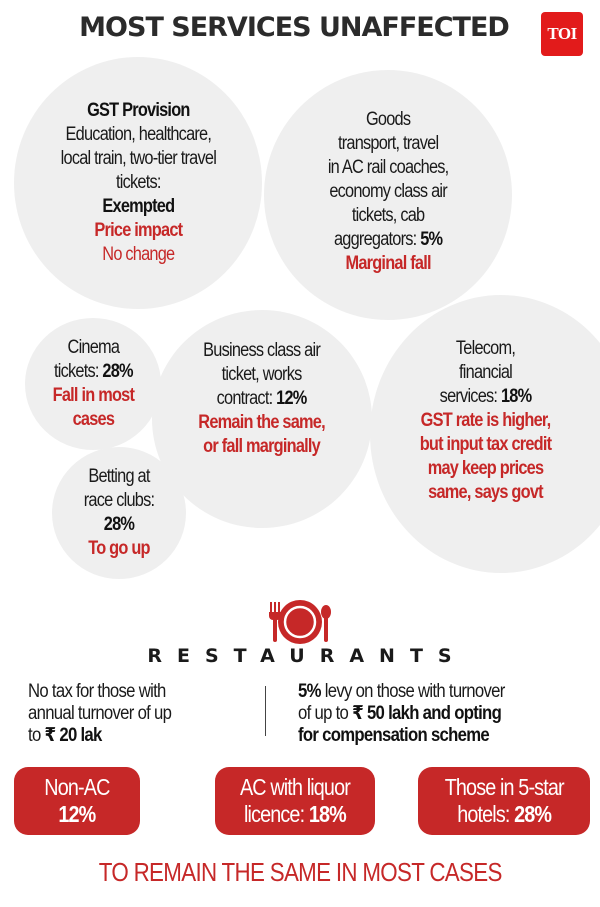 Image resolution: width=600 pixels, height=907 pixels. What do you see at coordinates (119, 513) in the screenshot?
I see `circle-betting-race-clubs: Betting at race clubs: 28% To go up` at bounding box center [119, 513].